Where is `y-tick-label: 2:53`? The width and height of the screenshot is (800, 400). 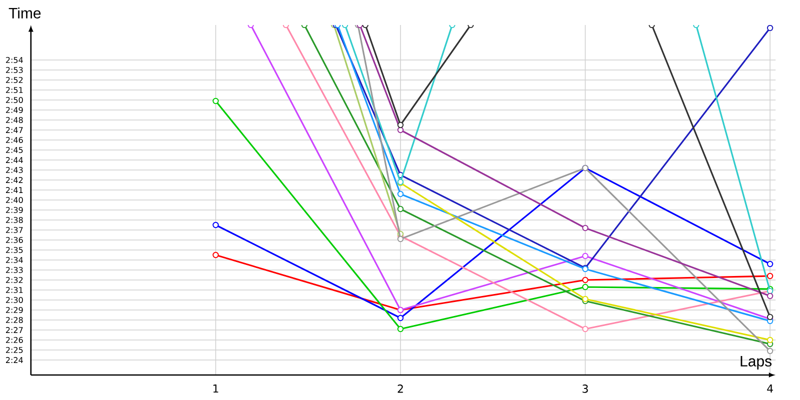 y-tick-label: 2:53 is located at coordinates (14, 70).